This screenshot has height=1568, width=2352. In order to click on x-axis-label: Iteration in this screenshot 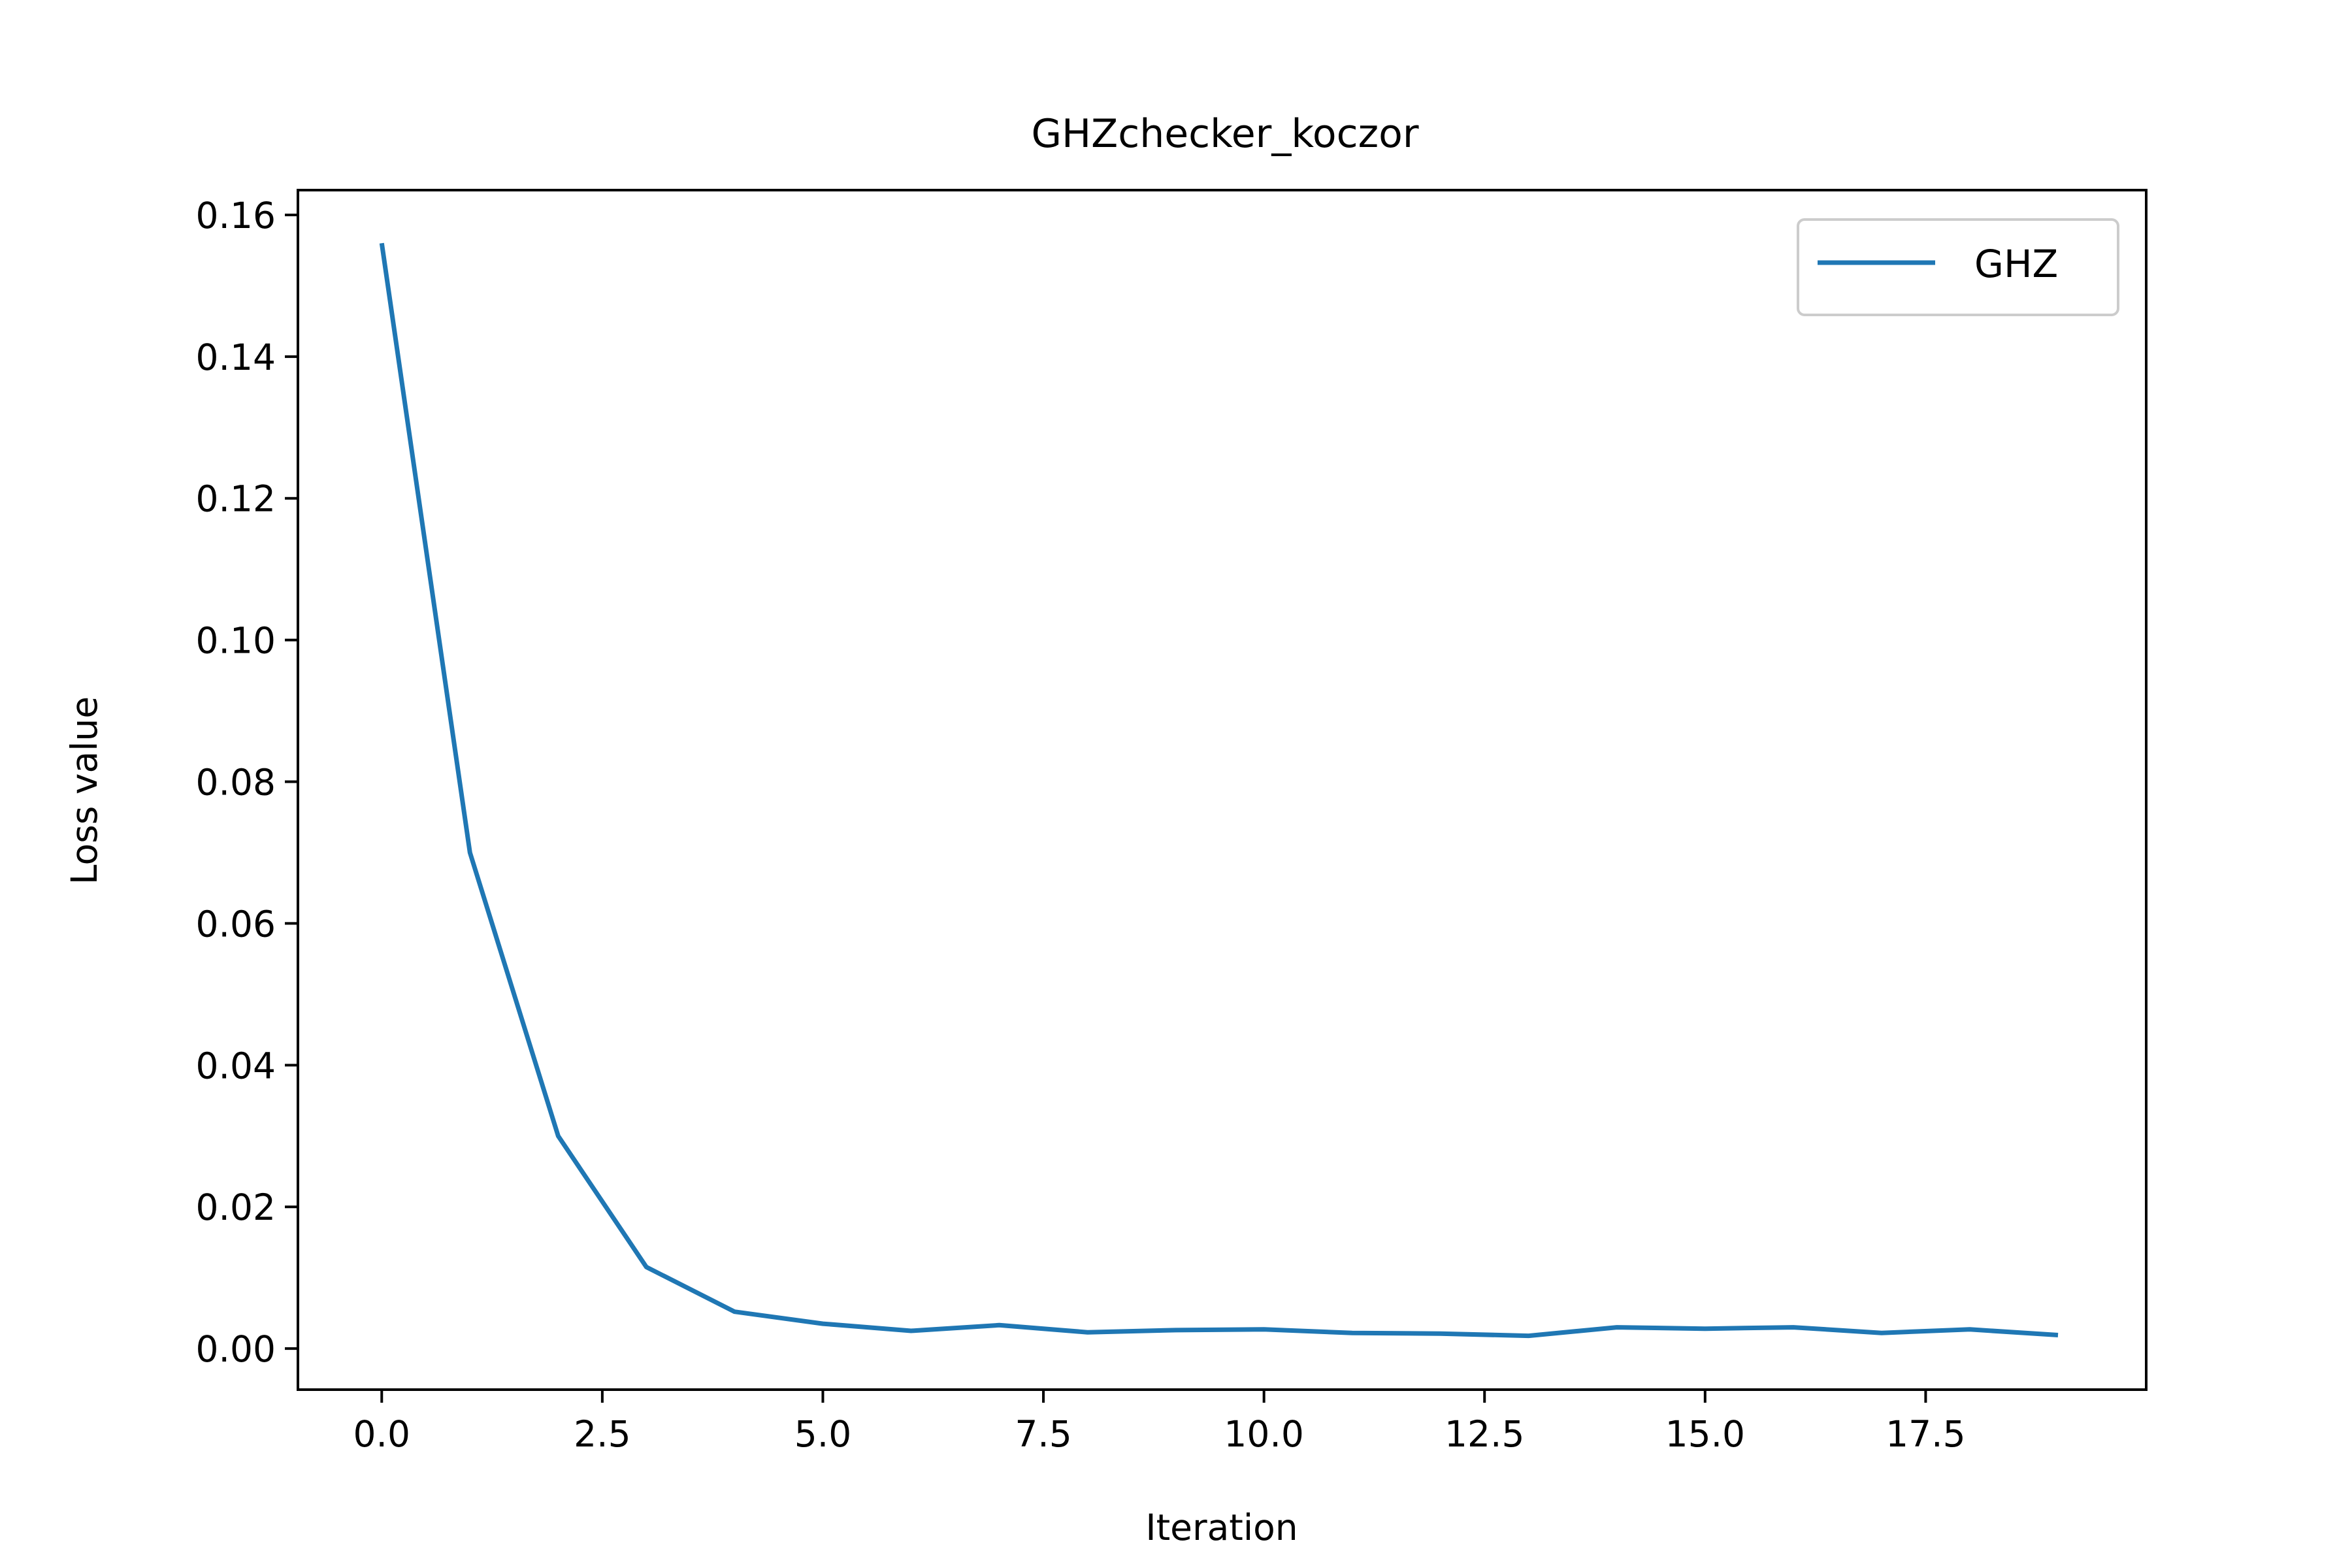, I will do `click(1221, 1527)`.